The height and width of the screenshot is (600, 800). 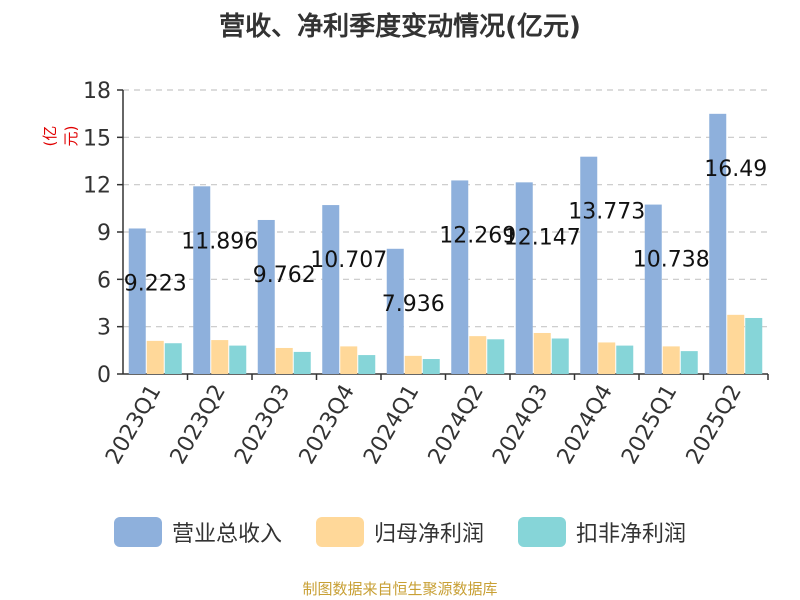 I want to click on data-label: 9.223, so click(x=155, y=283).